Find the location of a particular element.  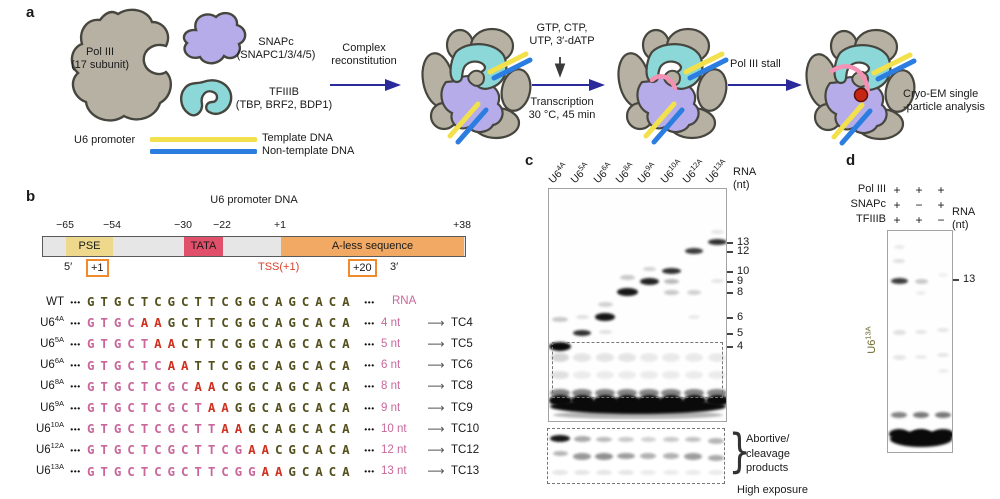

factor-row-snapc: SNAPc + − + is located at coordinates (894, 205).